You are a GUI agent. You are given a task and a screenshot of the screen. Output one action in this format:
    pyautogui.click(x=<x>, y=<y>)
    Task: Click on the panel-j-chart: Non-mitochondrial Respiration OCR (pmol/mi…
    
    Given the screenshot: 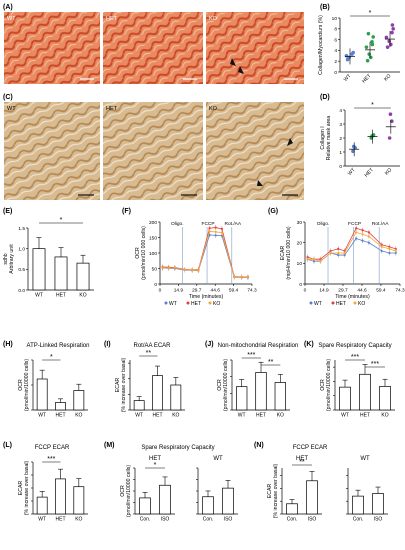 What is the action you would take?
    pyautogui.click(x=257, y=381)
    